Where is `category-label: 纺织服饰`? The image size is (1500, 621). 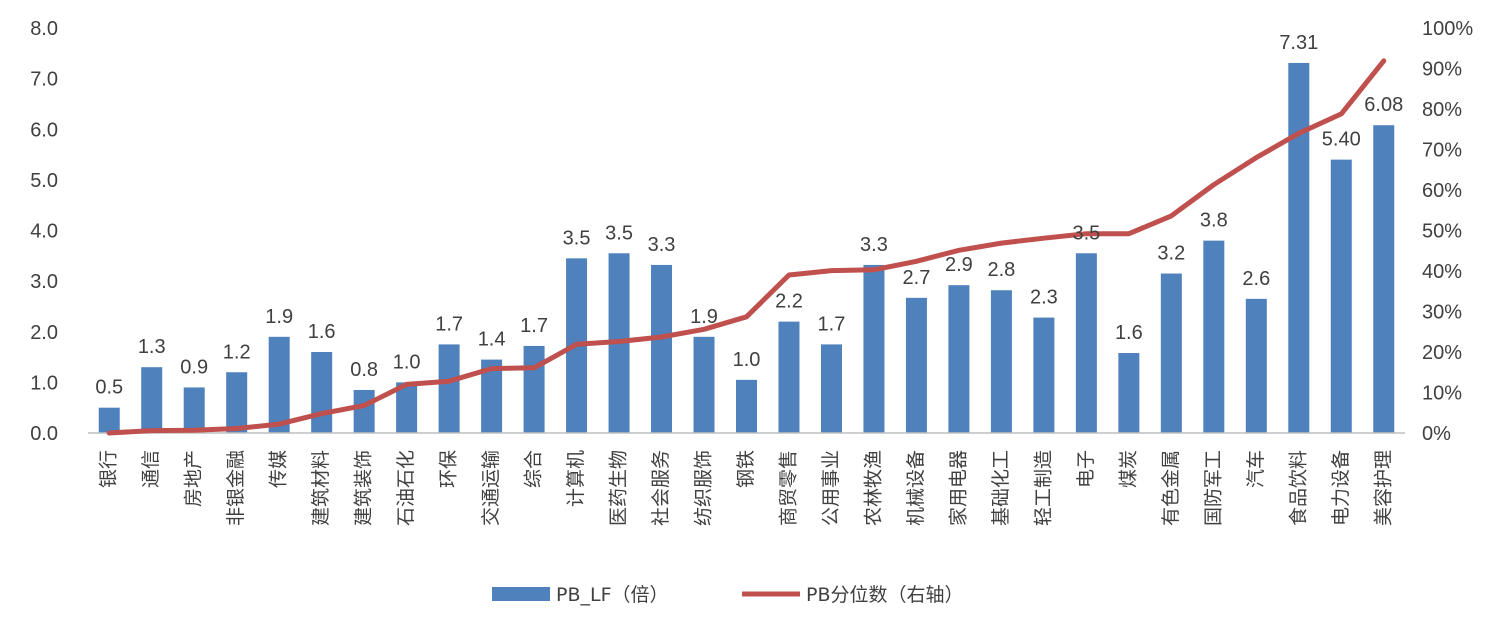
category-label: 纺织服饰 is located at coordinates (704, 488).